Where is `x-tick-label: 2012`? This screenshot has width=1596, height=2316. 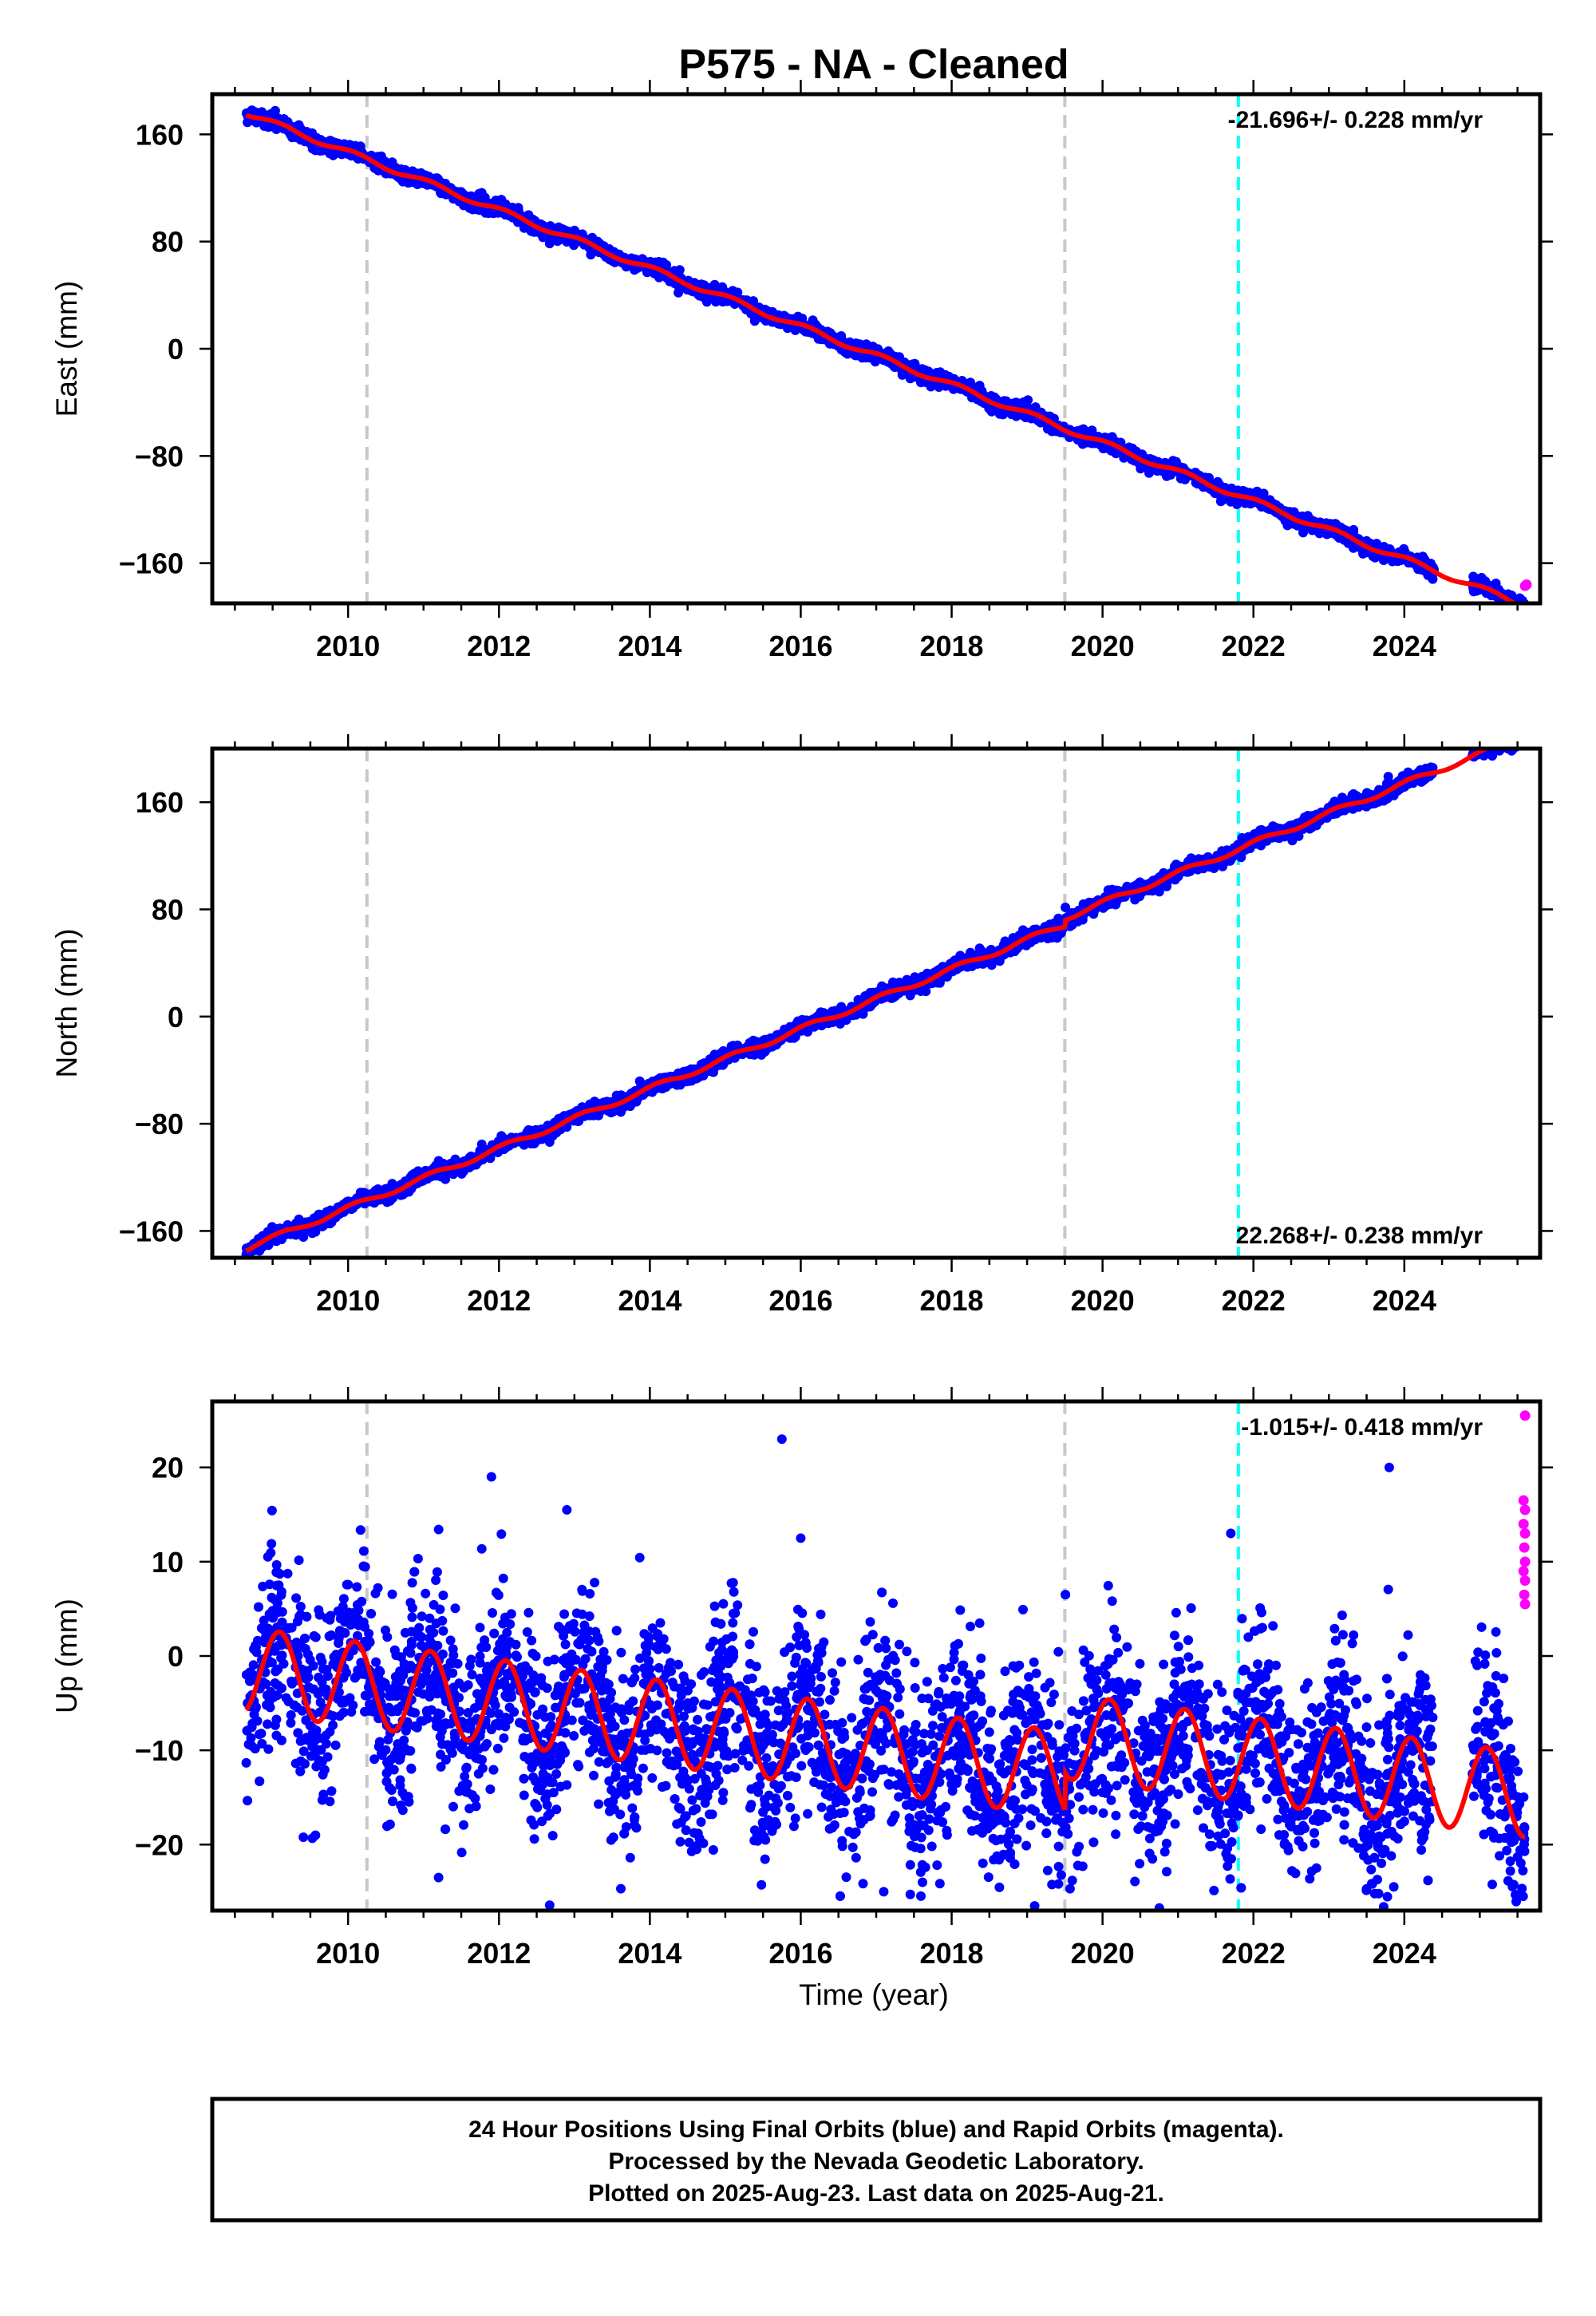
x-tick-label: 2012 is located at coordinates (499, 646).